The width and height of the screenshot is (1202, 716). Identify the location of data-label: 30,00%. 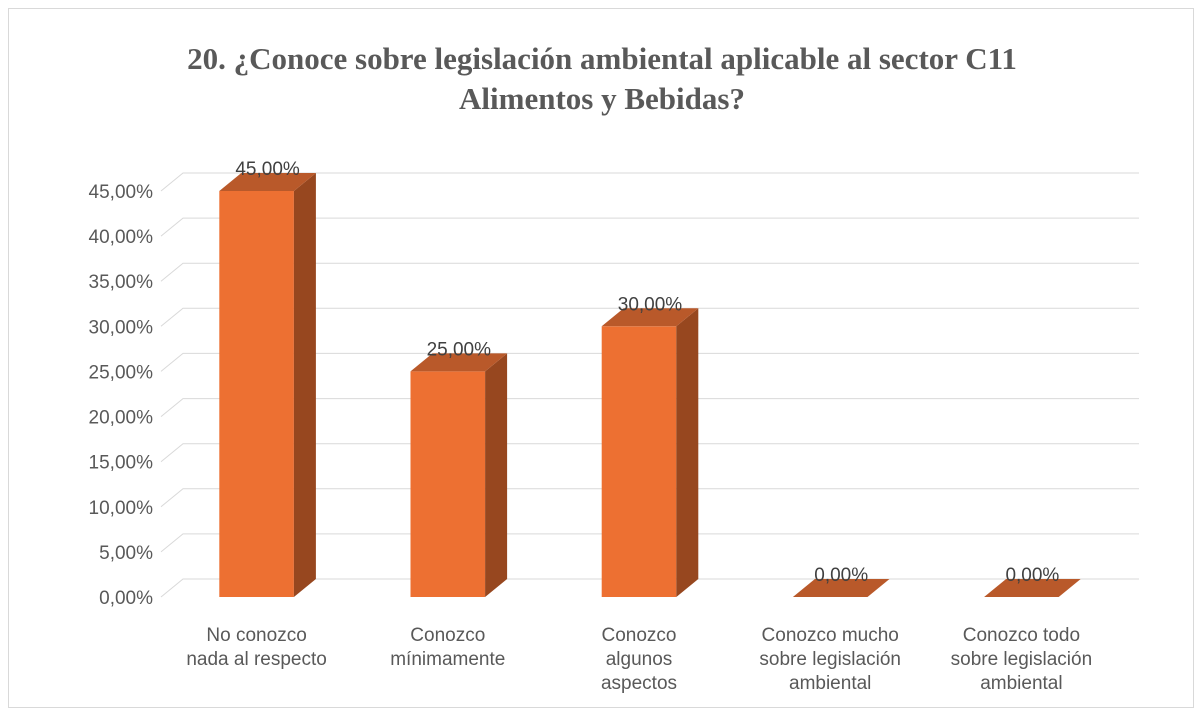
(650, 304).